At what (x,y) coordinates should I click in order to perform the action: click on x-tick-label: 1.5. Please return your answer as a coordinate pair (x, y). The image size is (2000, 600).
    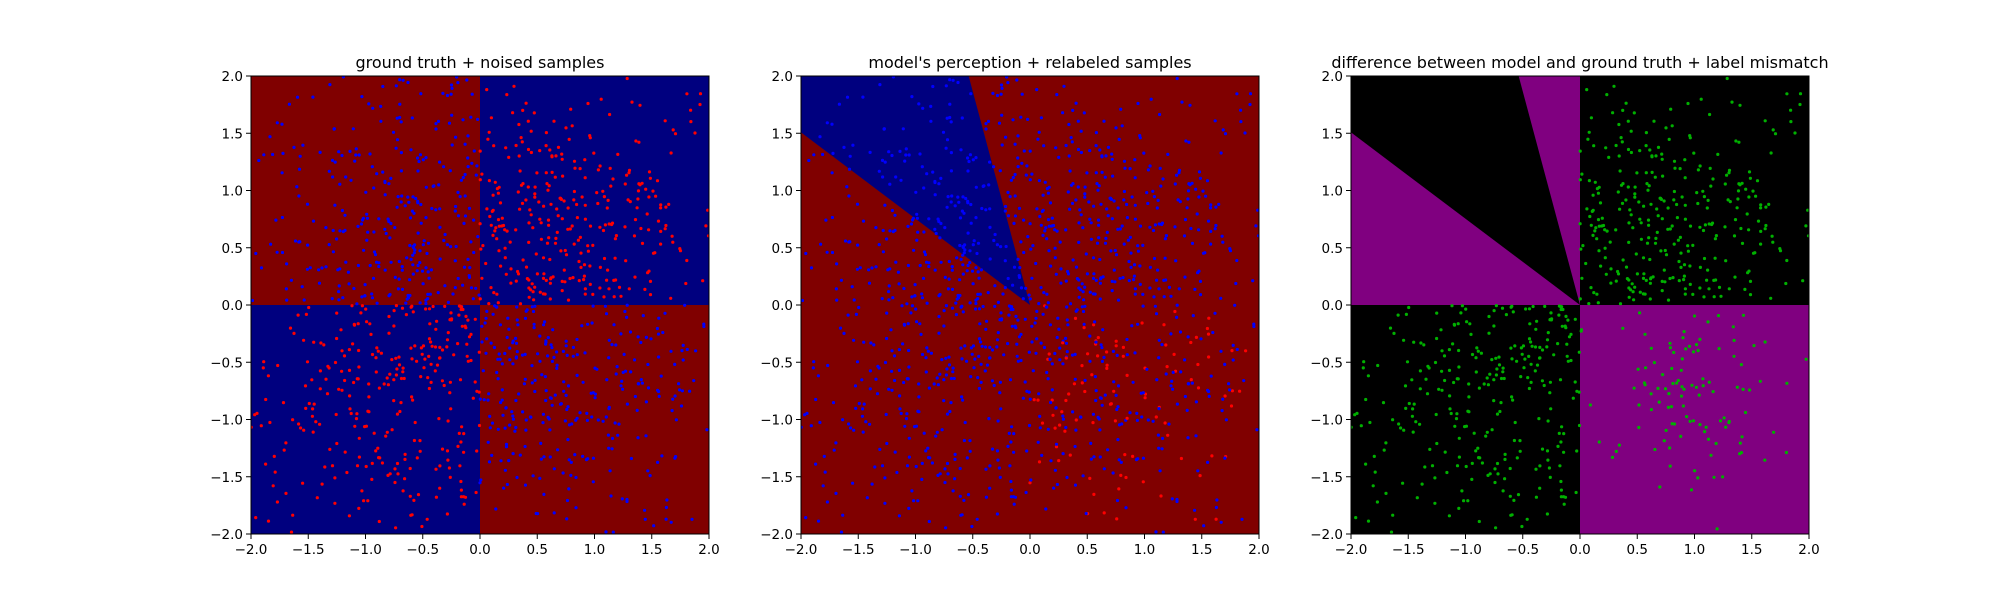
    Looking at the image, I should click on (1201, 550).